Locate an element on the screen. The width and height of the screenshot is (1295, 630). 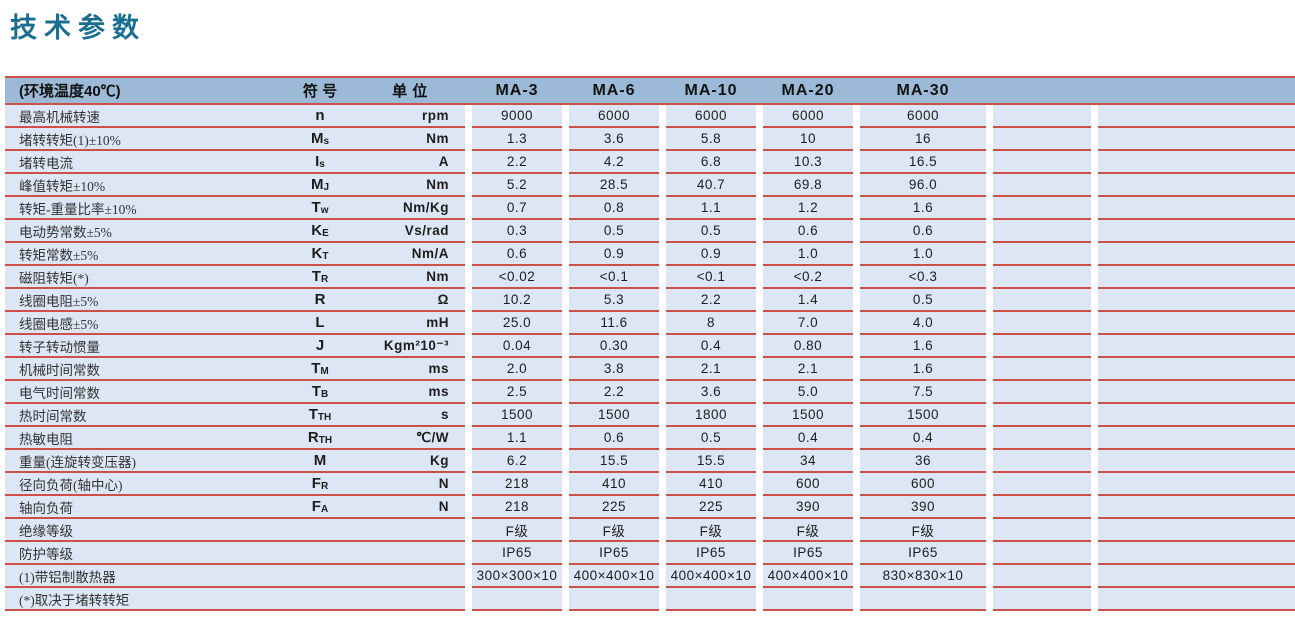
row-left-block: 热敏电阻 R TH ℃/W is located at coordinates (235, 438).